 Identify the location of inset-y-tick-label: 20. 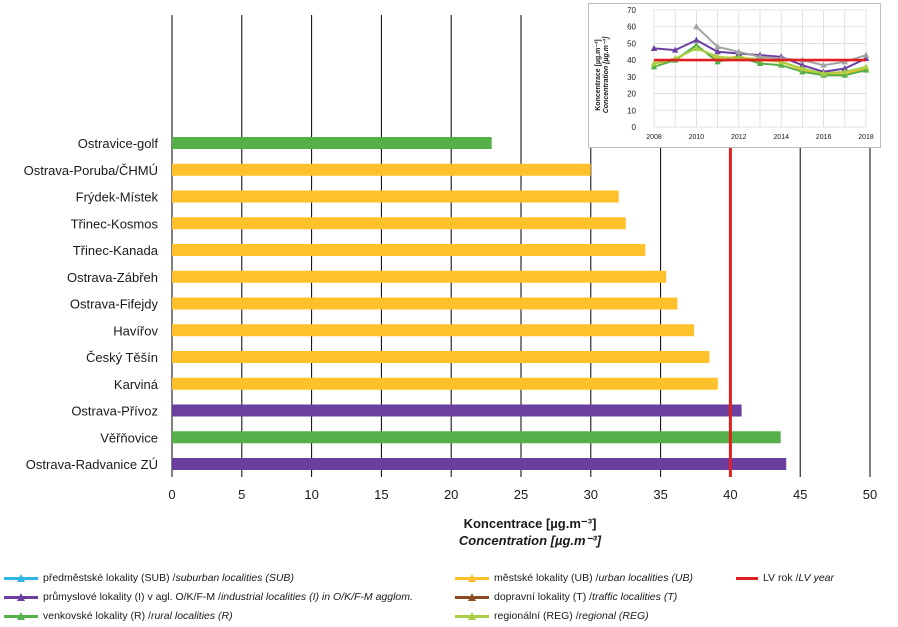
(631, 94).